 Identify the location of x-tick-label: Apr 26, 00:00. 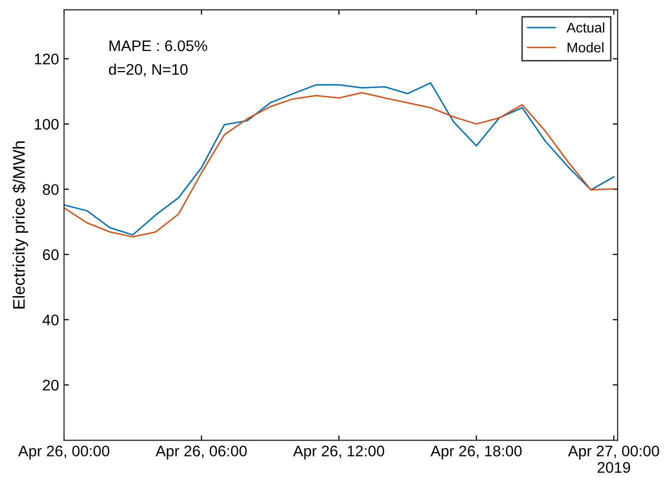
(64, 453).